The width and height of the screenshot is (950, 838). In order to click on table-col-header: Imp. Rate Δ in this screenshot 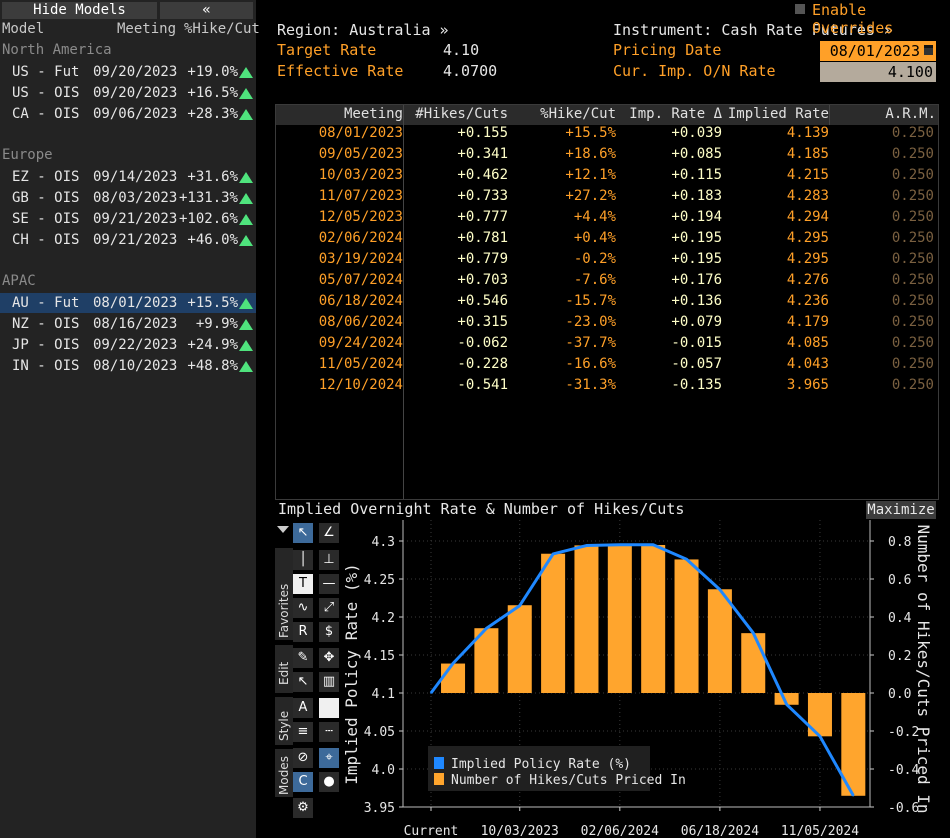, I will do `click(675, 114)`.